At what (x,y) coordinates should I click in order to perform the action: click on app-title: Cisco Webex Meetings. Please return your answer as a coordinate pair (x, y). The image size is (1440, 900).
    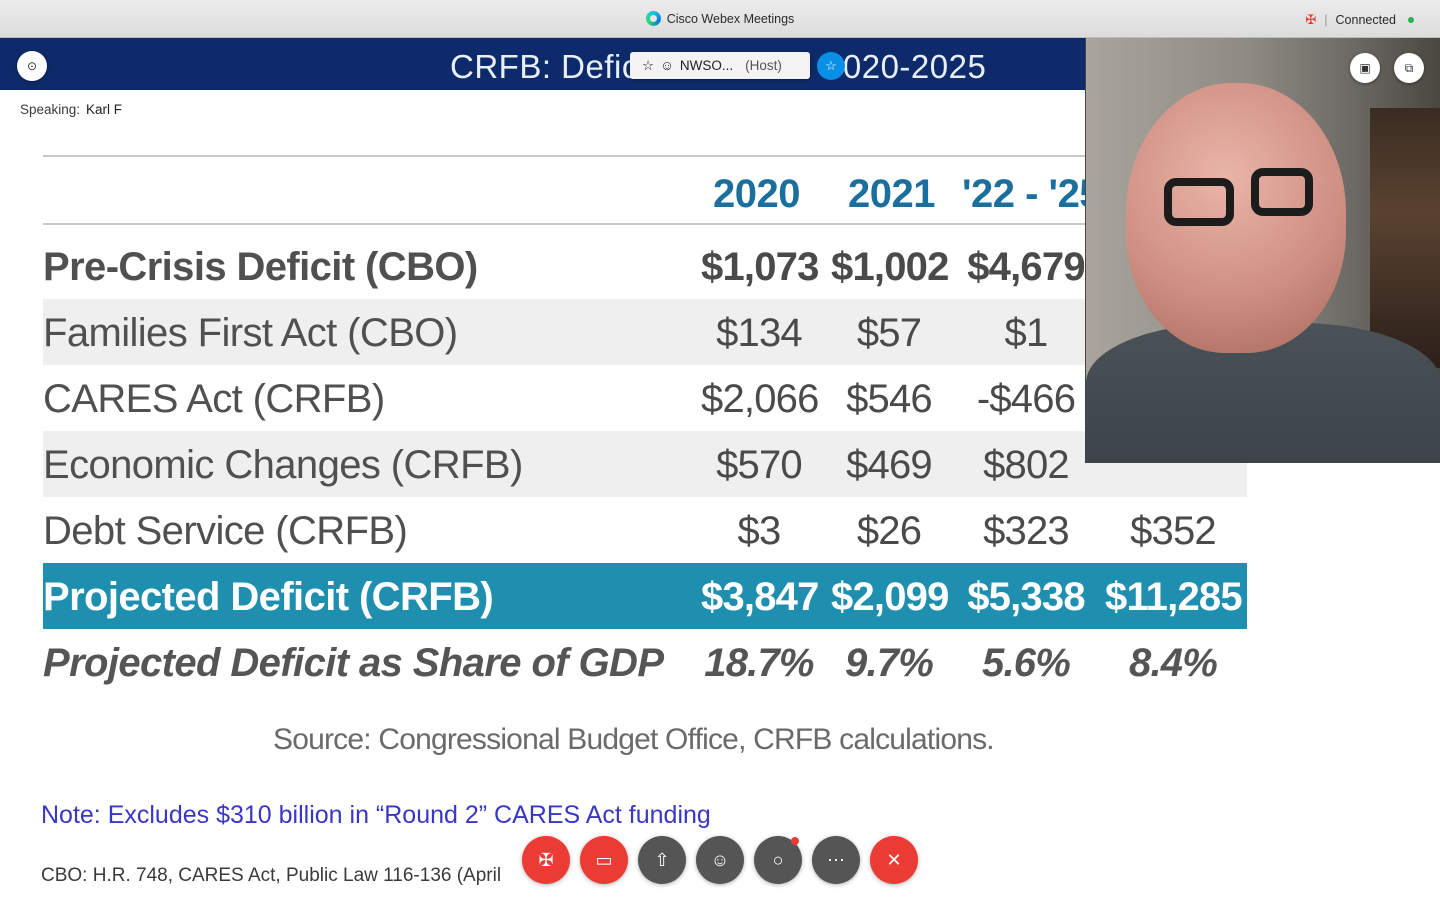
    Looking at the image, I should click on (730, 19).